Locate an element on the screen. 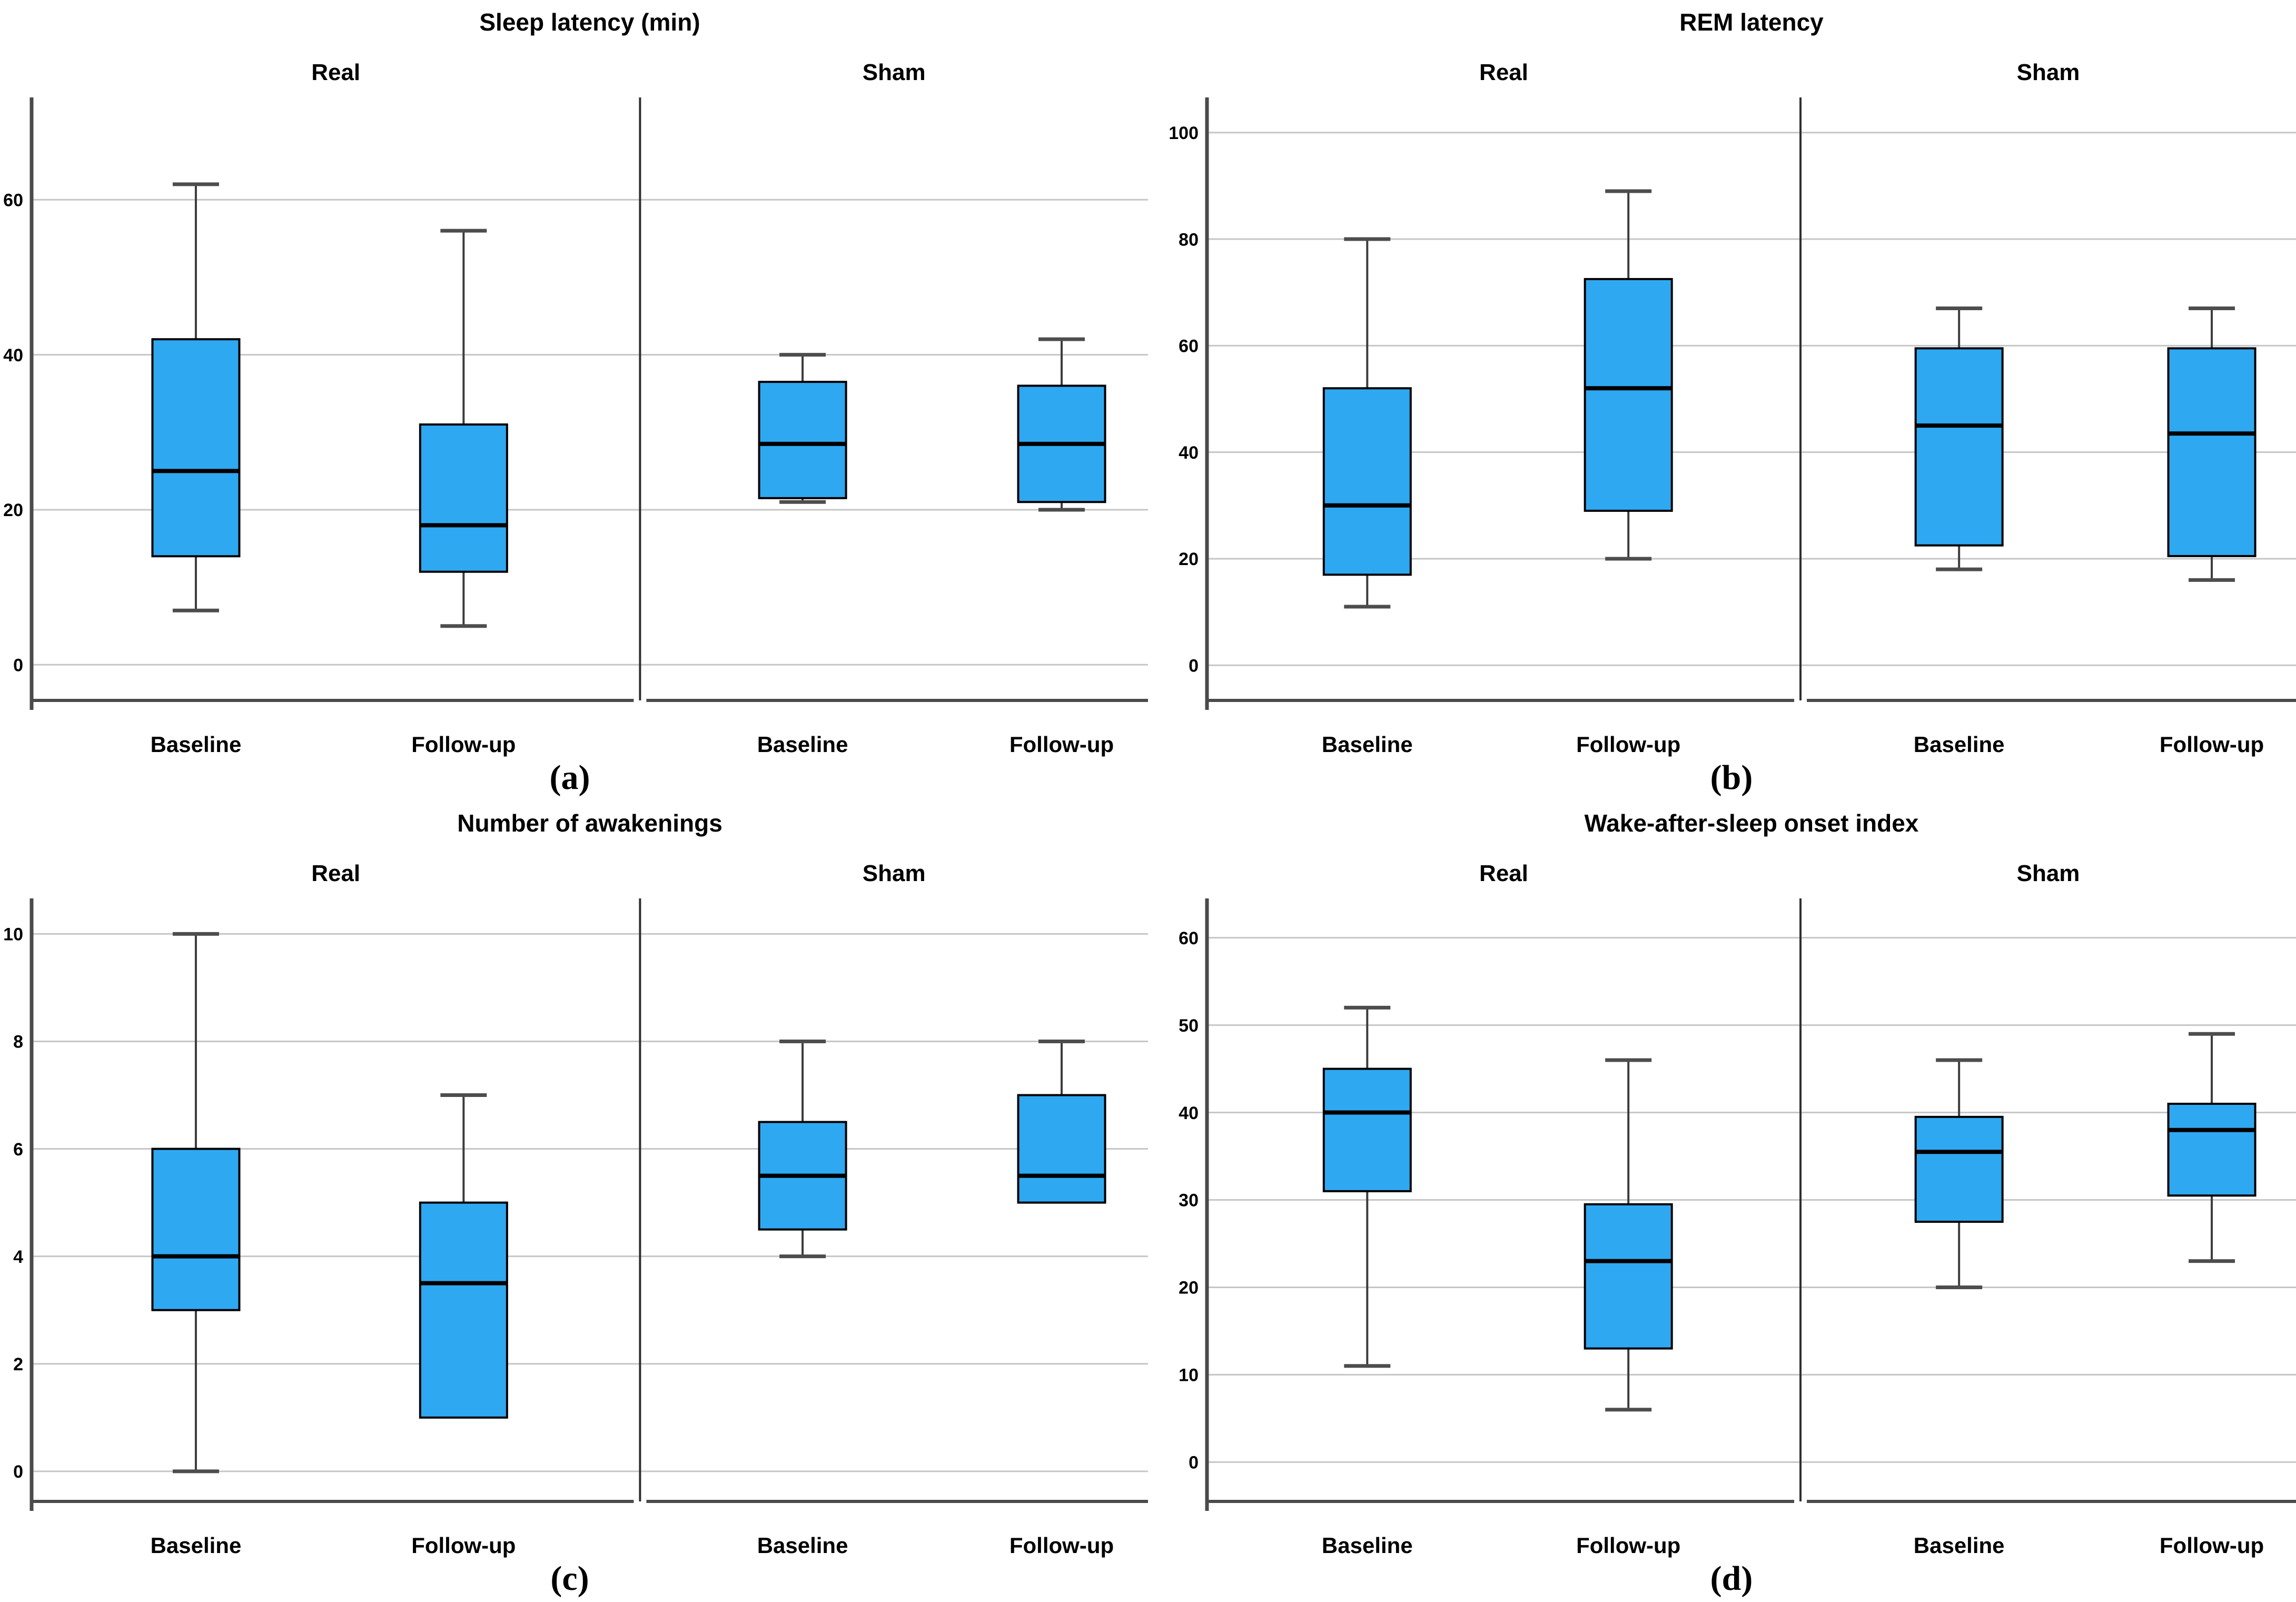 Image resolution: width=2296 pixels, height=1602 pixels. chart-title: REM latency is located at coordinates (1751, 22).